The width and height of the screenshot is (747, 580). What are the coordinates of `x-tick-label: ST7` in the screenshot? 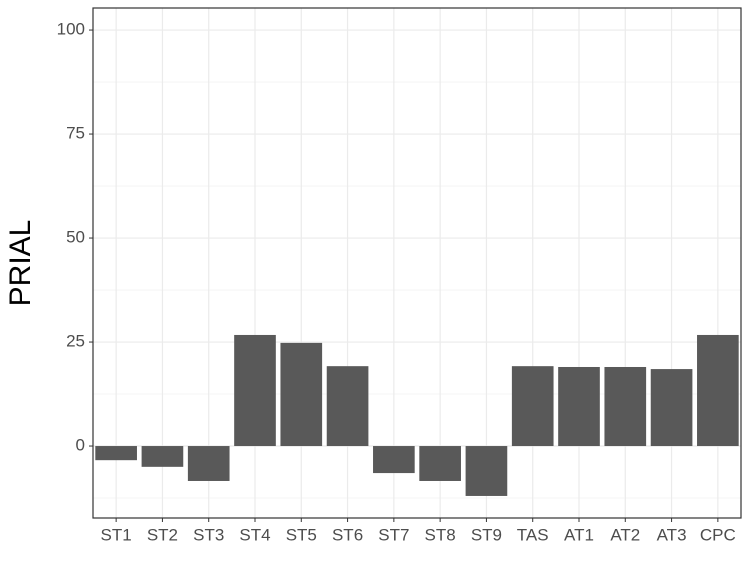 It's located at (393, 534).